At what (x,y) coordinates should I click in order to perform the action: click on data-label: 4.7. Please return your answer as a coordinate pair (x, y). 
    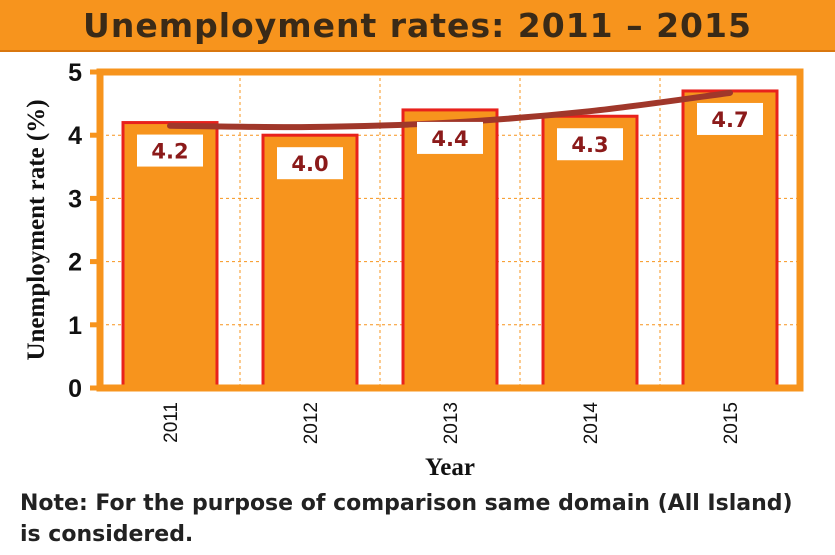
    Looking at the image, I should click on (729, 120).